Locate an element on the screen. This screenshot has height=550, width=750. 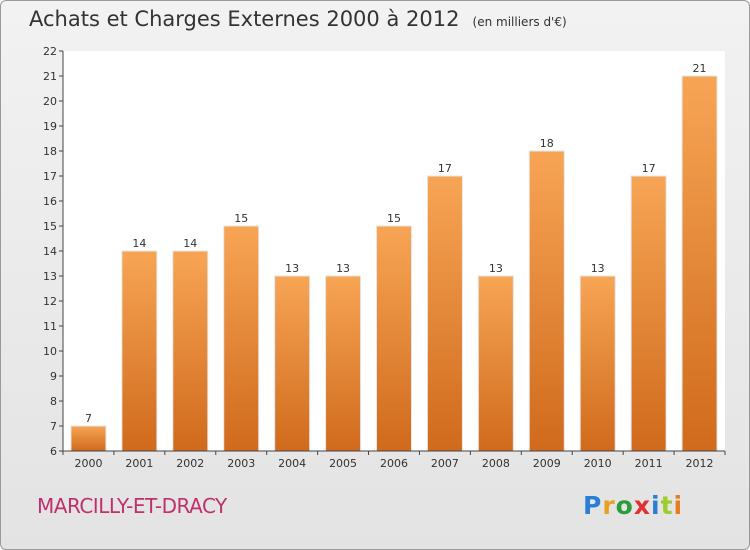
y-tick-label: 7 is located at coordinates (53, 426).